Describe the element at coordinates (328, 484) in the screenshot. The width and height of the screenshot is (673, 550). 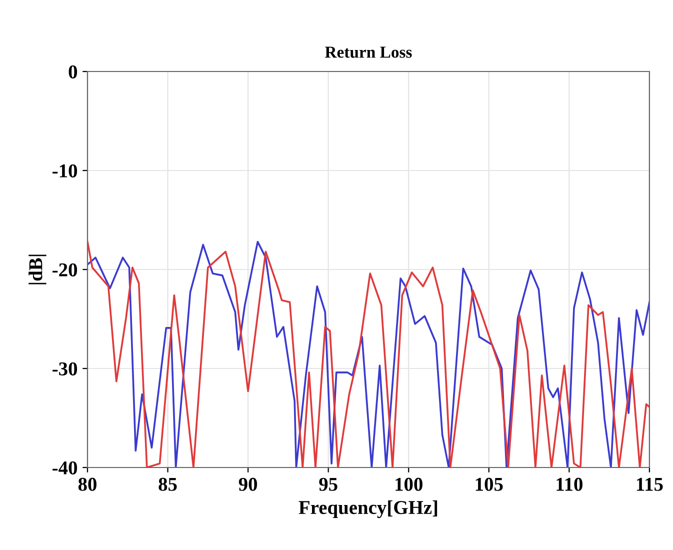
I see `x-tick-label: 95` at that location.